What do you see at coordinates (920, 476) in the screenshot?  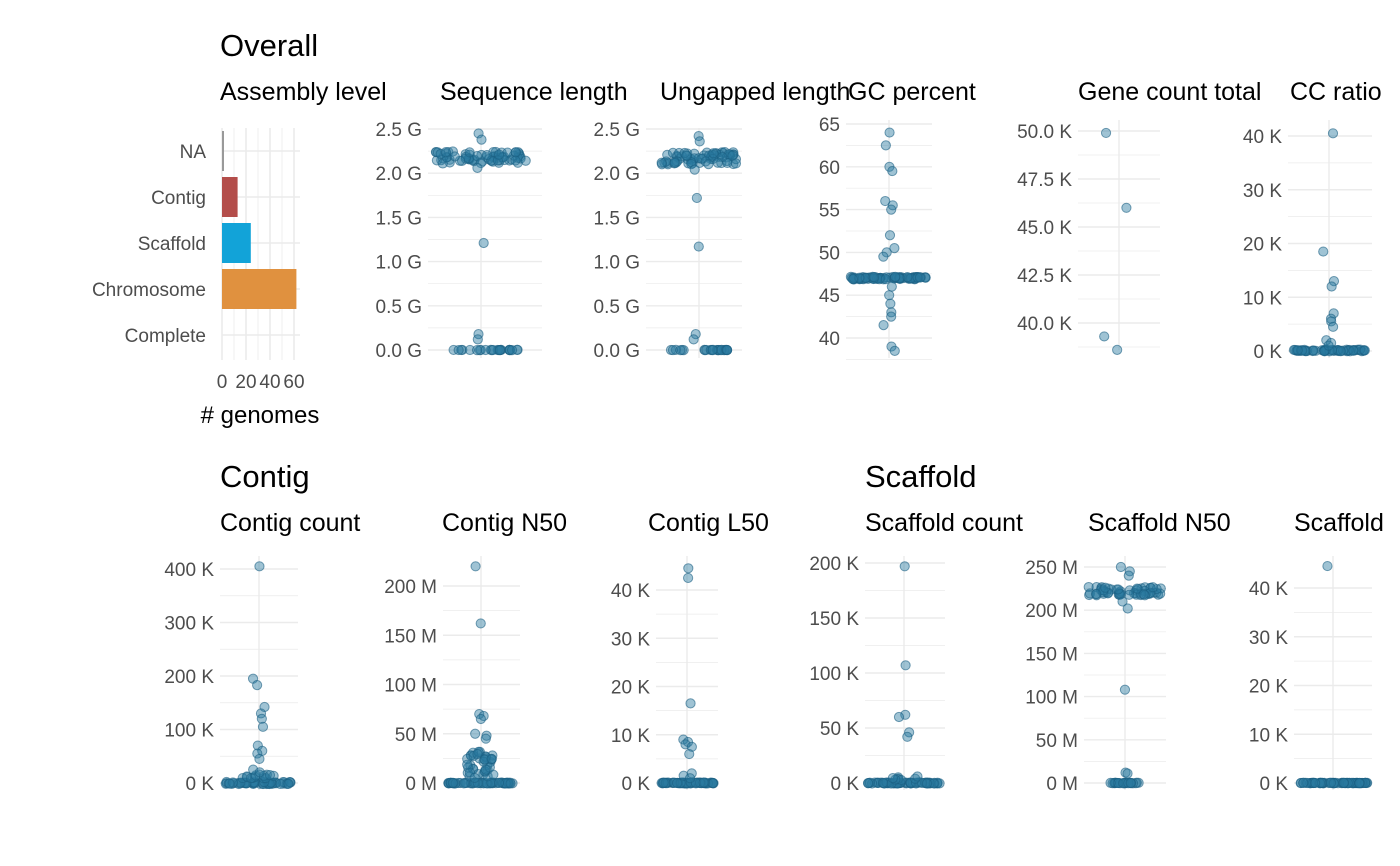 I see `section-title-scaffold: Scaffold` at bounding box center [920, 476].